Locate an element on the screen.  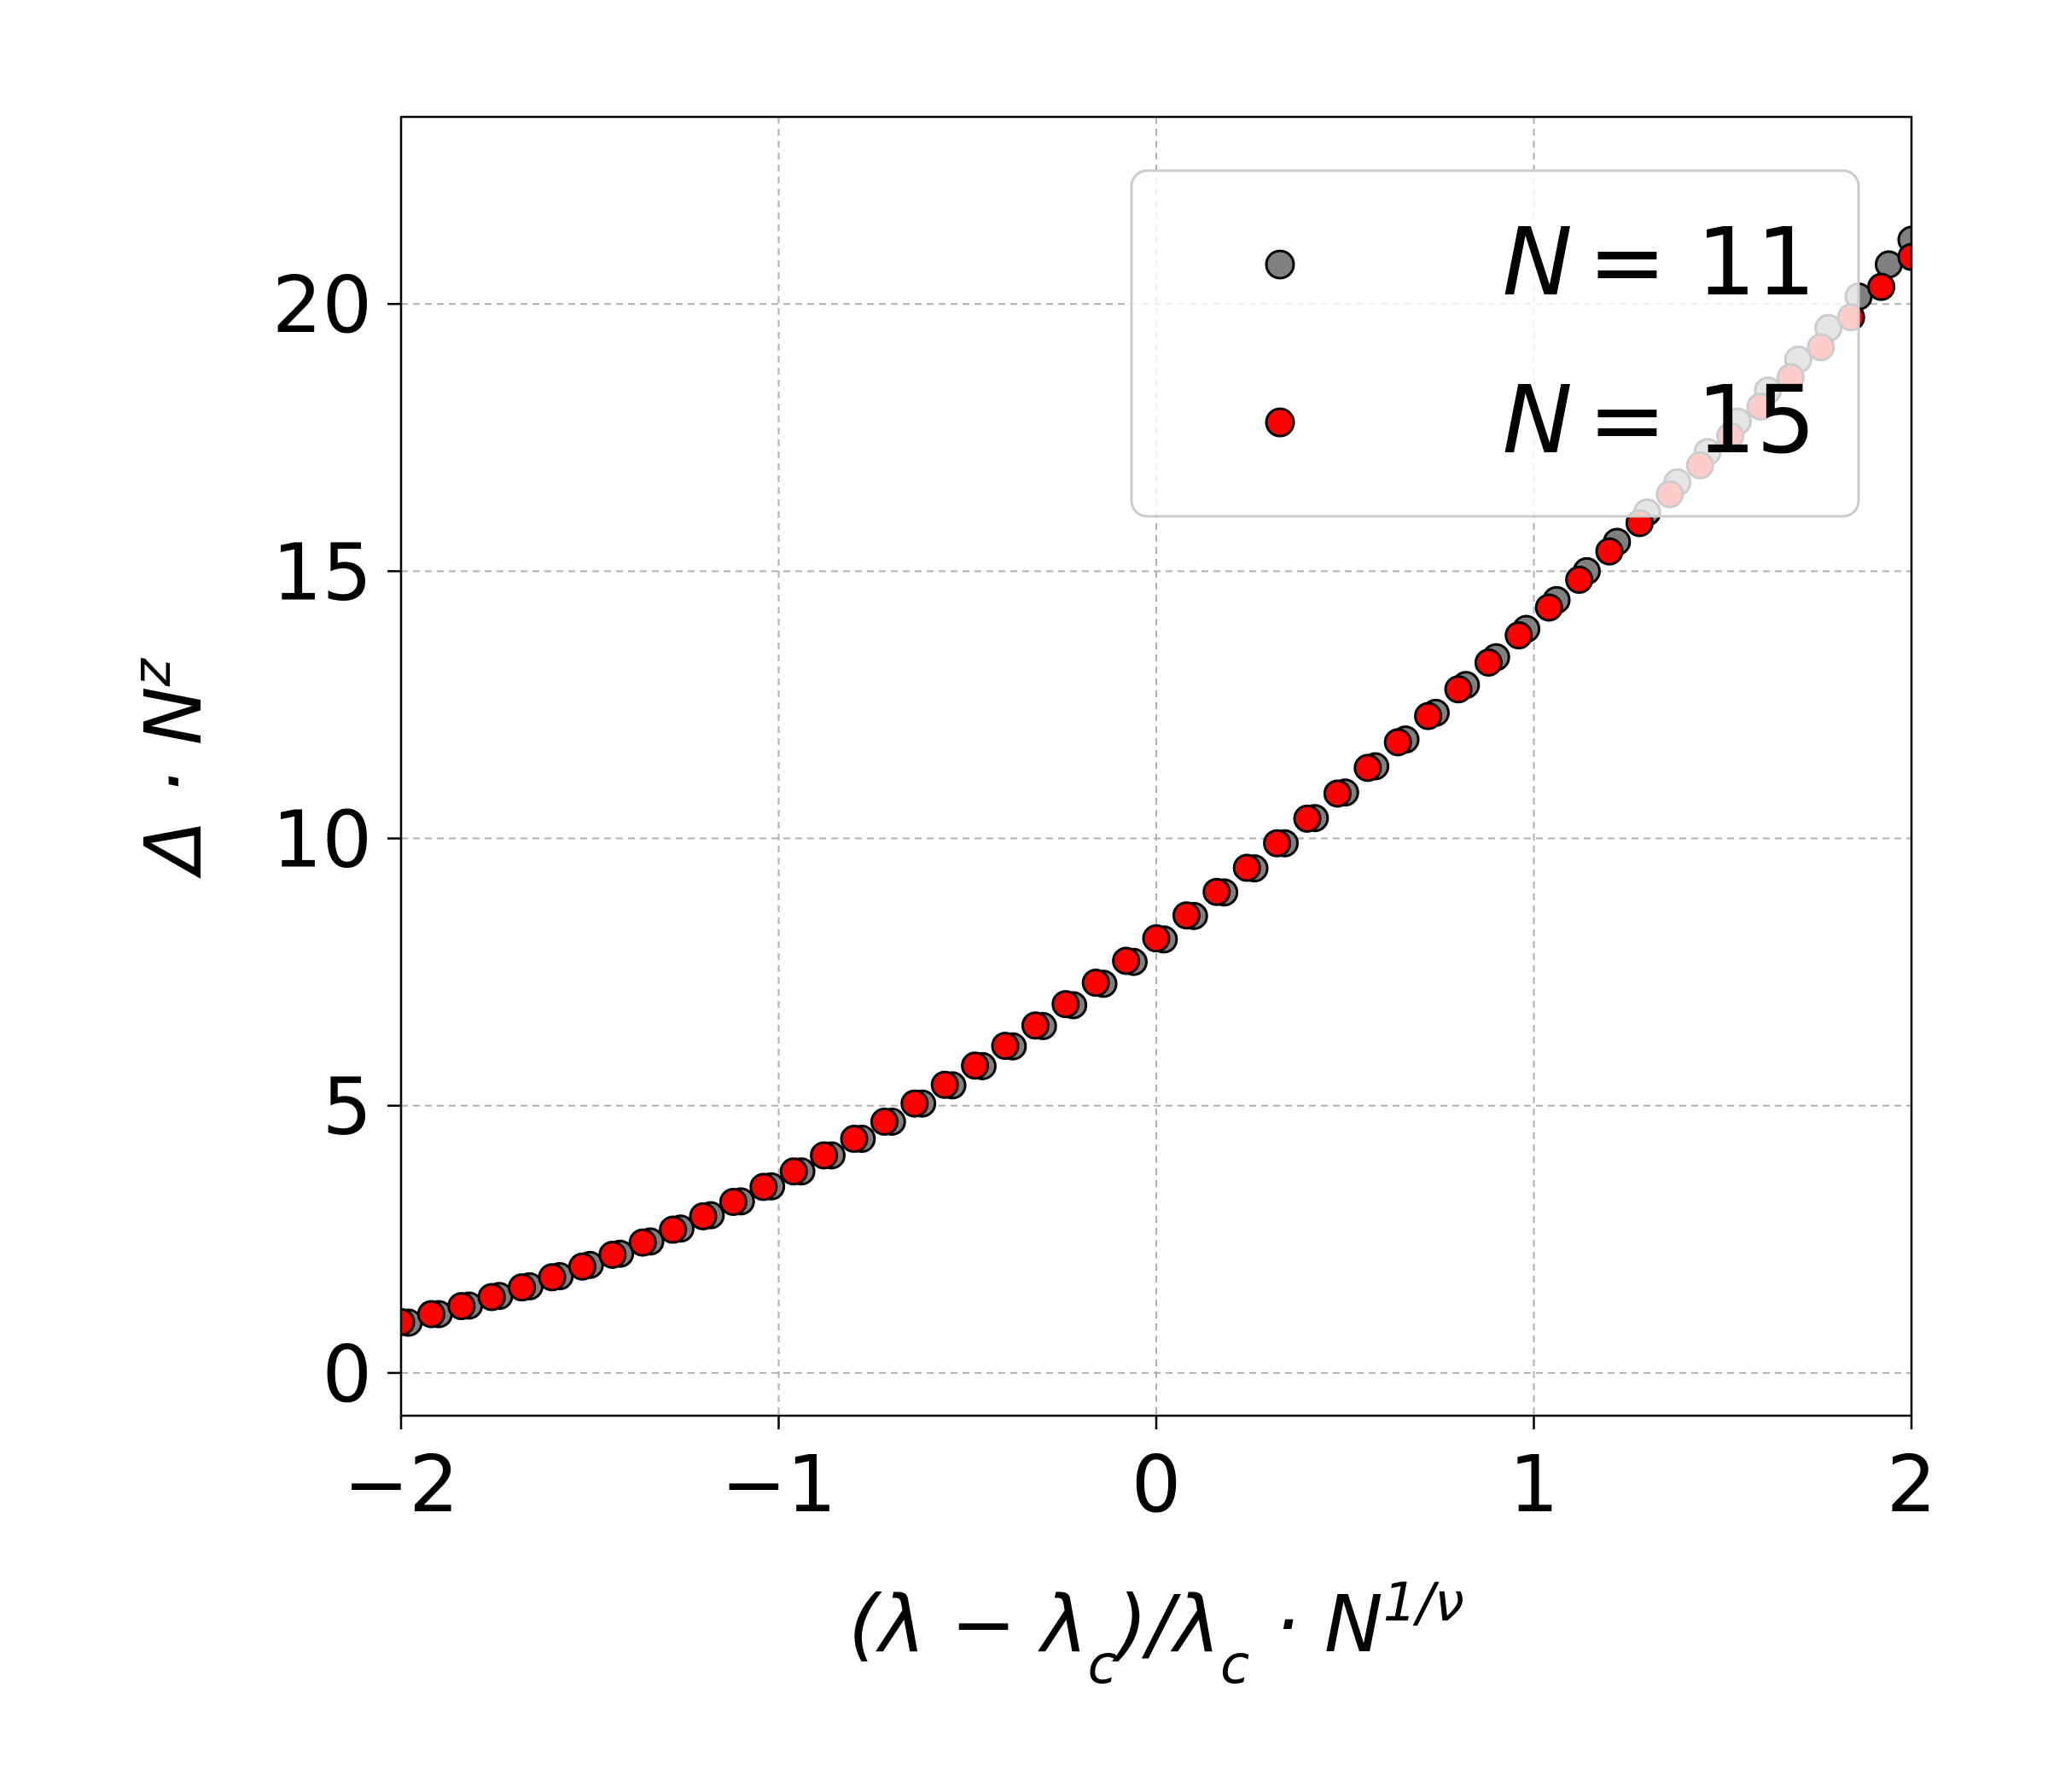
y-tick-label: 15 is located at coordinates (322, 572).